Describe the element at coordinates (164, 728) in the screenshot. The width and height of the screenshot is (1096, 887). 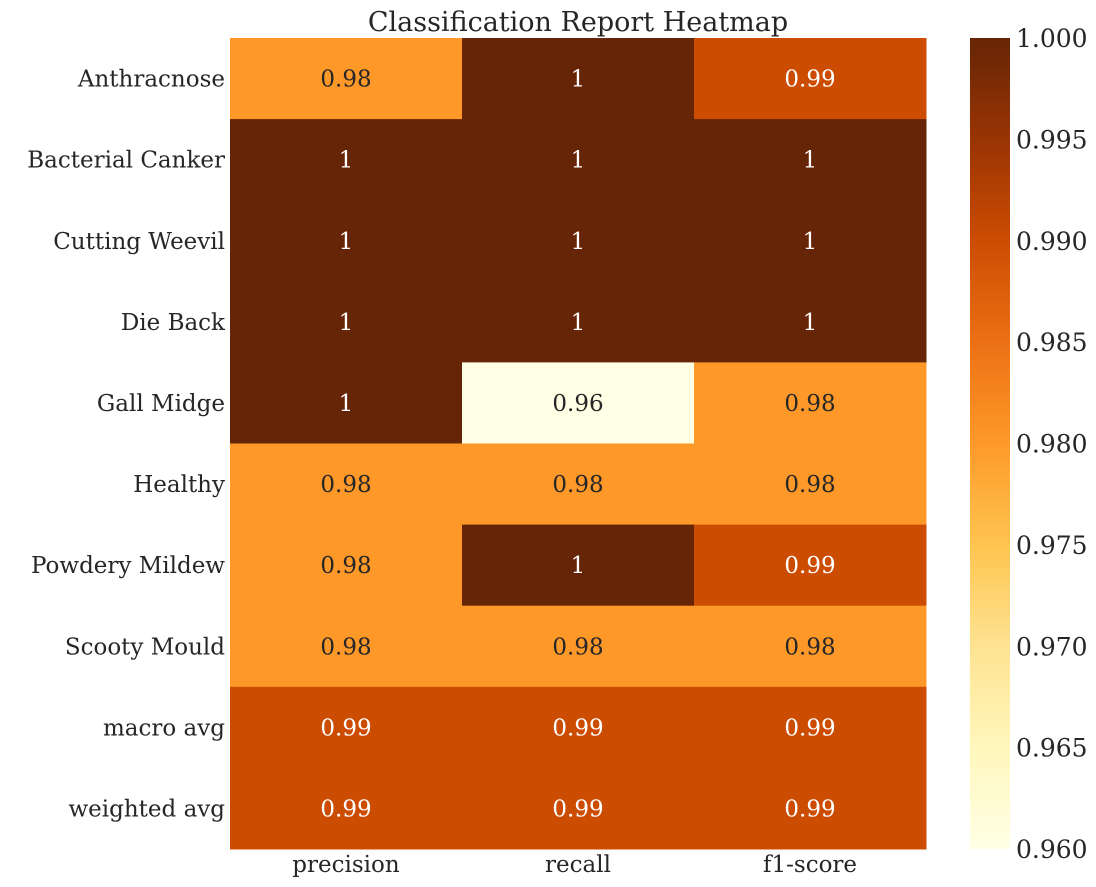
I see `row-label: macro avg` at that location.